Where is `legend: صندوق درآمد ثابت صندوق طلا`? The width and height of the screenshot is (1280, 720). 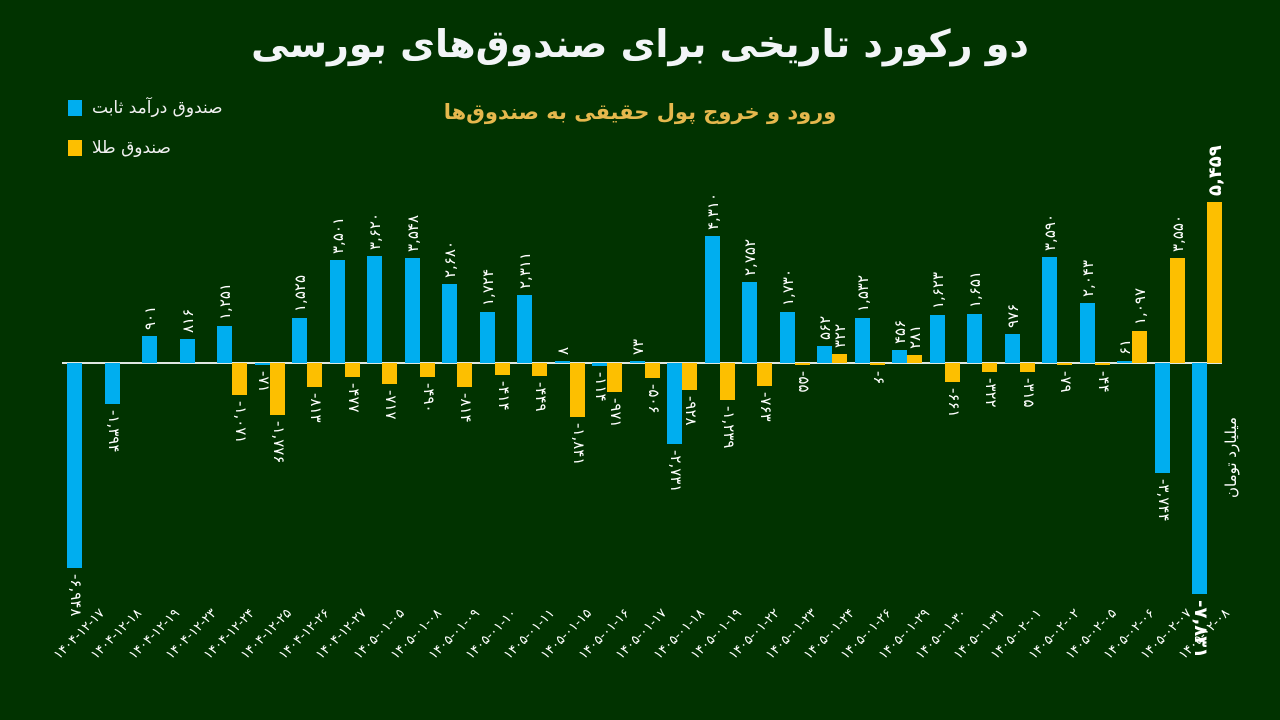 legend: صندوق درآمد ثابت صندوق طلا is located at coordinates (145, 136).